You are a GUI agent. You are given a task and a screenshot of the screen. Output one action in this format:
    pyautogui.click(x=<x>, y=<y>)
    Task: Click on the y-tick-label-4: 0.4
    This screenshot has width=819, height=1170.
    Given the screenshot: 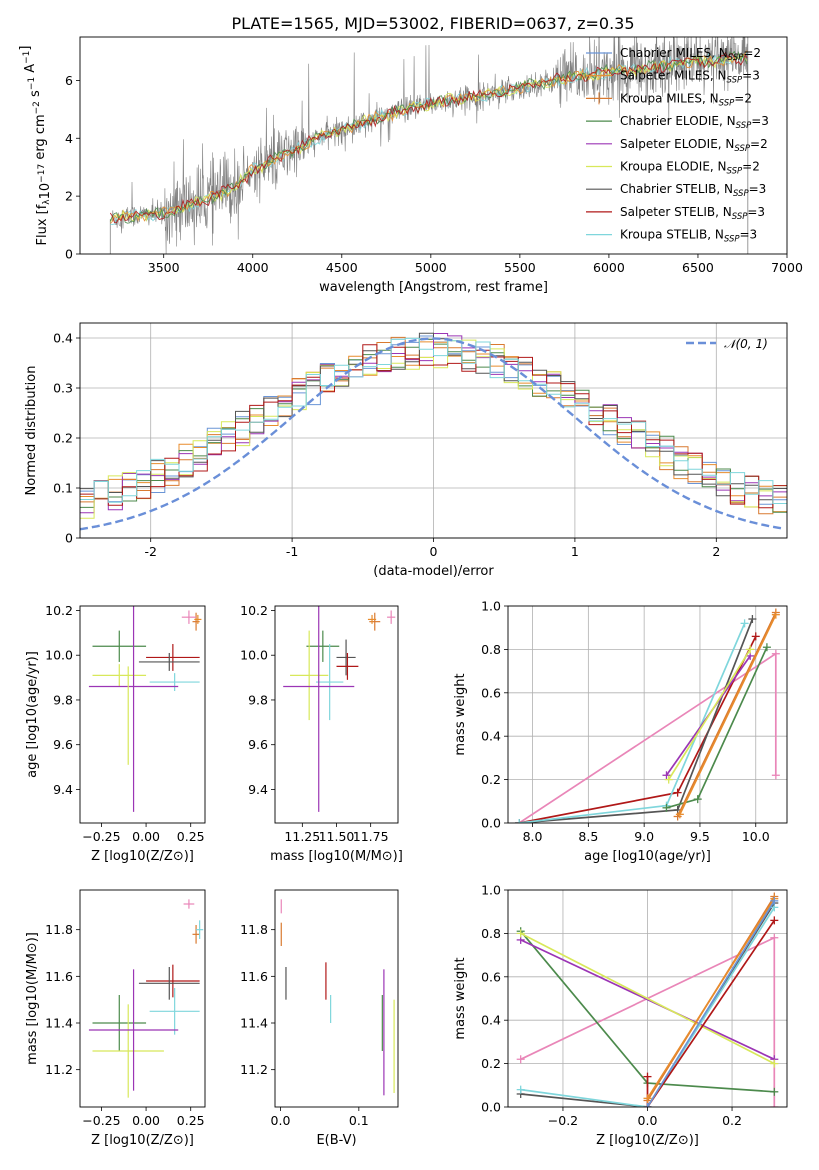 What is the action you would take?
    pyautogui.click(x=63, y=338)
    